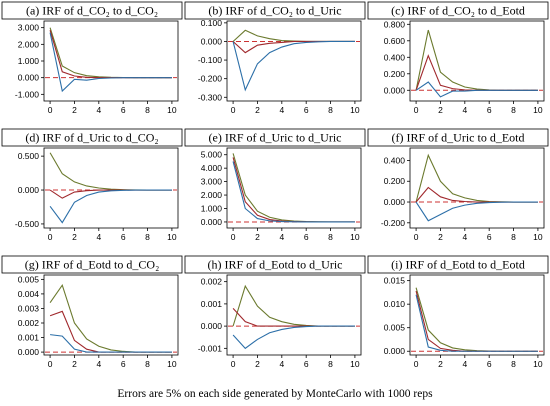  I want to click on y-tick-label: 2.000, so click(29, 44).